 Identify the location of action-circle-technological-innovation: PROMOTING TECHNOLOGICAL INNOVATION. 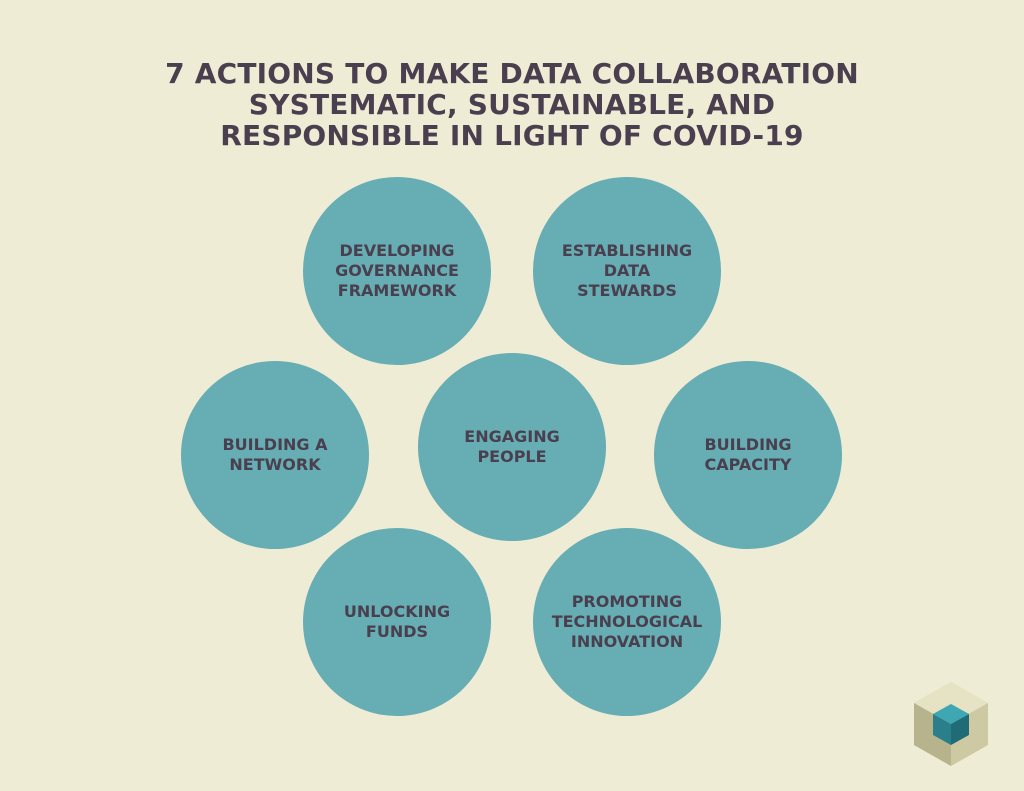
(627, 622).